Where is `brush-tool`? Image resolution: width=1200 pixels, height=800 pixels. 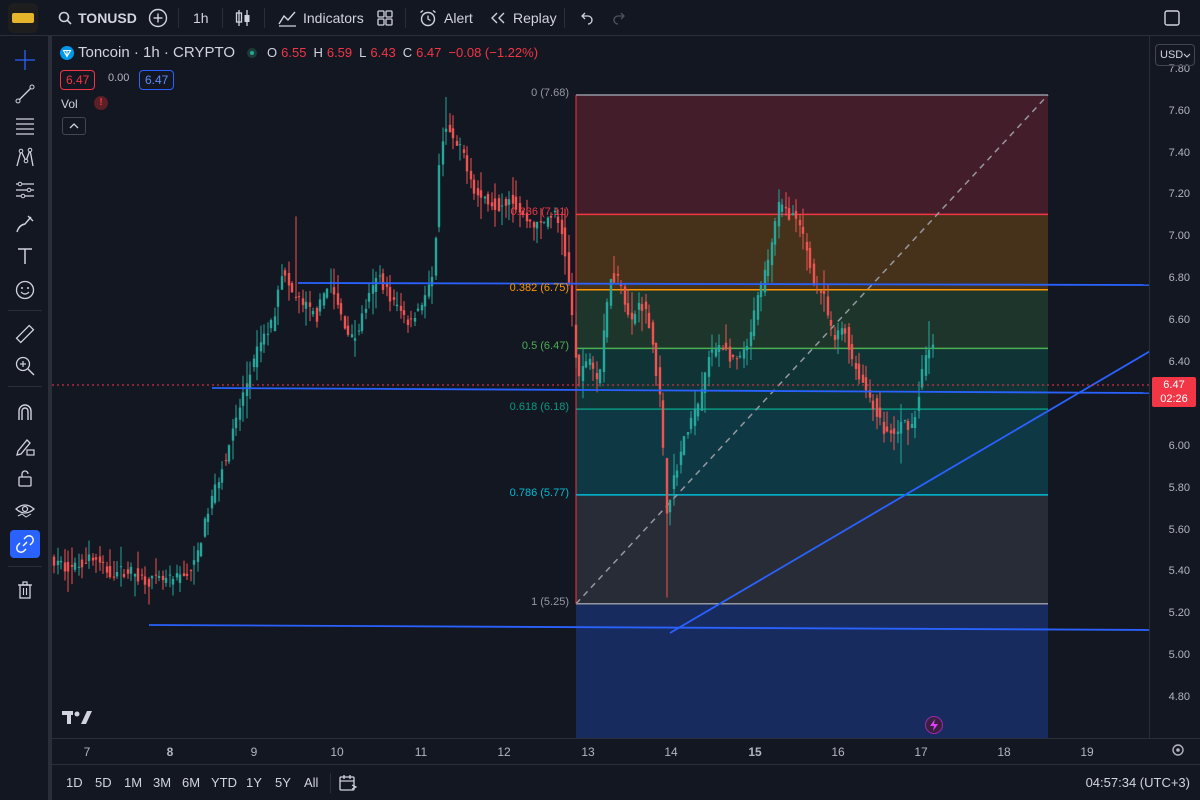
brush-tool is located at coordinates (25, 224).